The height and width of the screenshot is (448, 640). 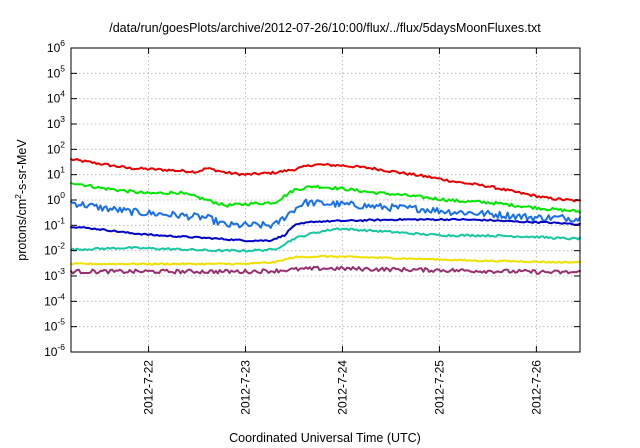 I want to click on y-tick-label: 10⁻¹, so click(x=54, y=223).